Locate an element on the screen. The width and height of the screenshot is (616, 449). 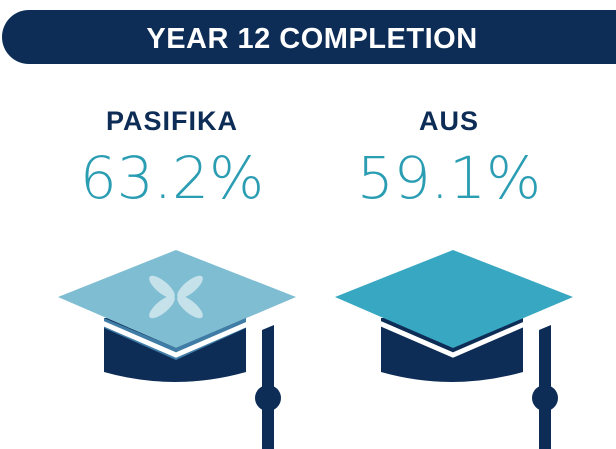
banner is located at coordinates (309, 37).